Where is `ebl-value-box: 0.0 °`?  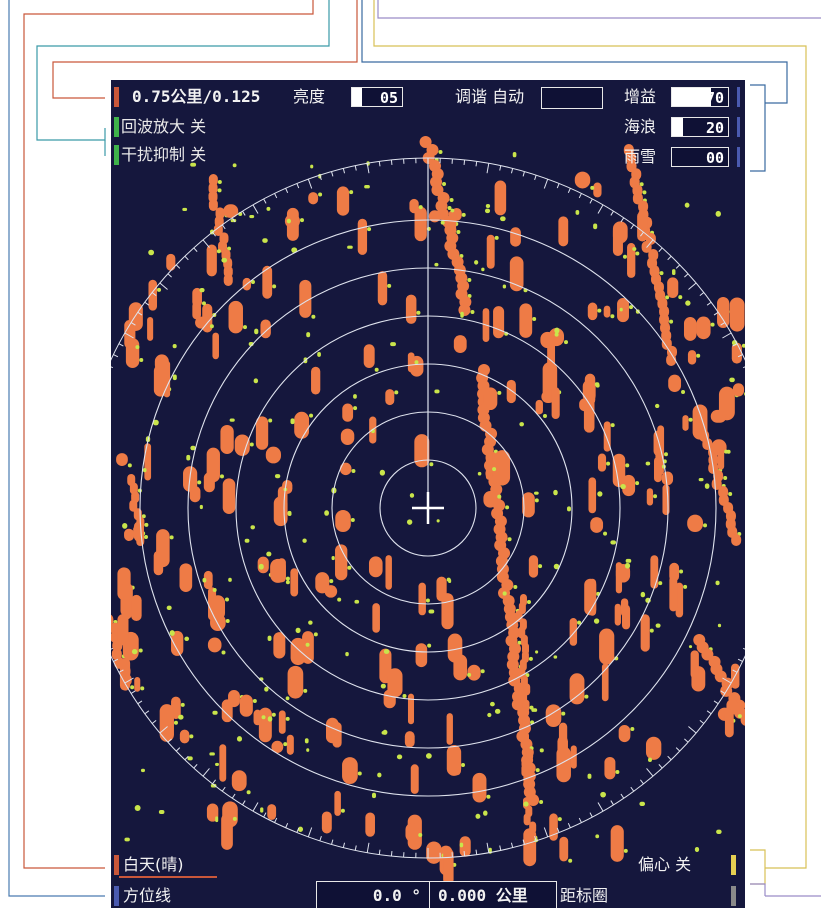 ebl-value-box: 0.0 ° is located at coordinates (373, 894).